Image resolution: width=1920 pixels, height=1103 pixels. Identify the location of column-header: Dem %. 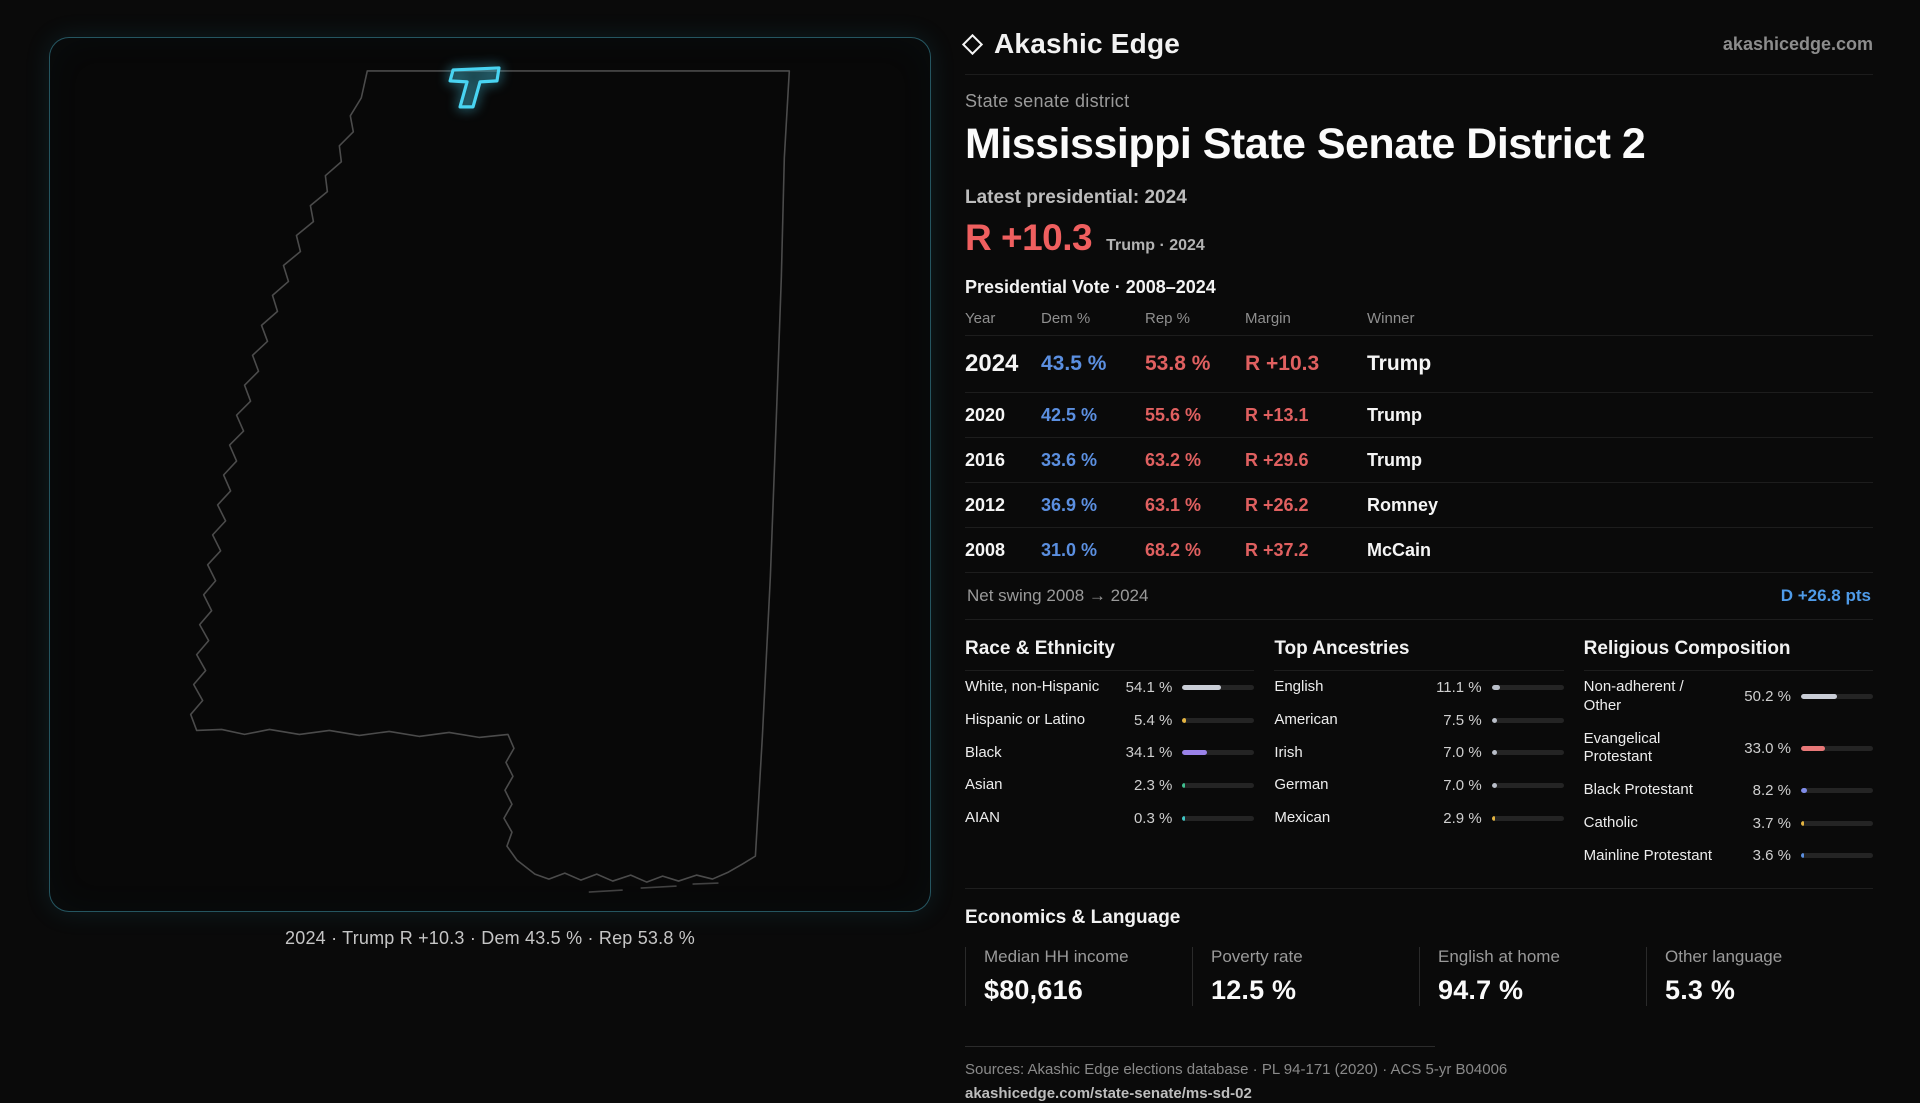
(1066, 318).